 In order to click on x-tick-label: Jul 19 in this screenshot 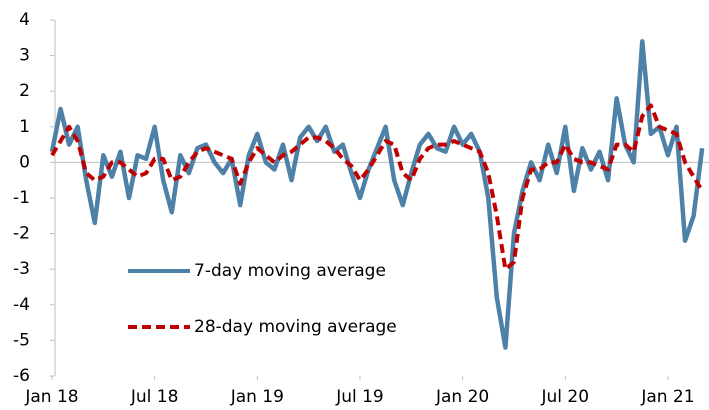, I will do `click(359, 397)`.